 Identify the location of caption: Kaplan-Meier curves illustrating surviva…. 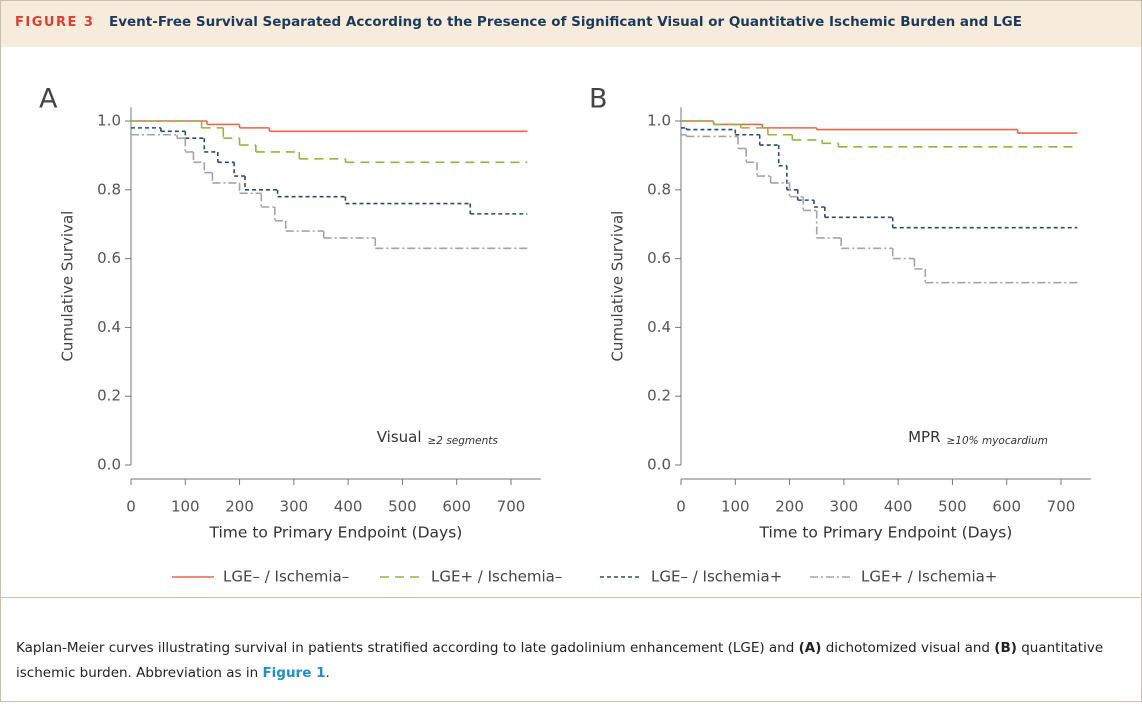
(566, 661).